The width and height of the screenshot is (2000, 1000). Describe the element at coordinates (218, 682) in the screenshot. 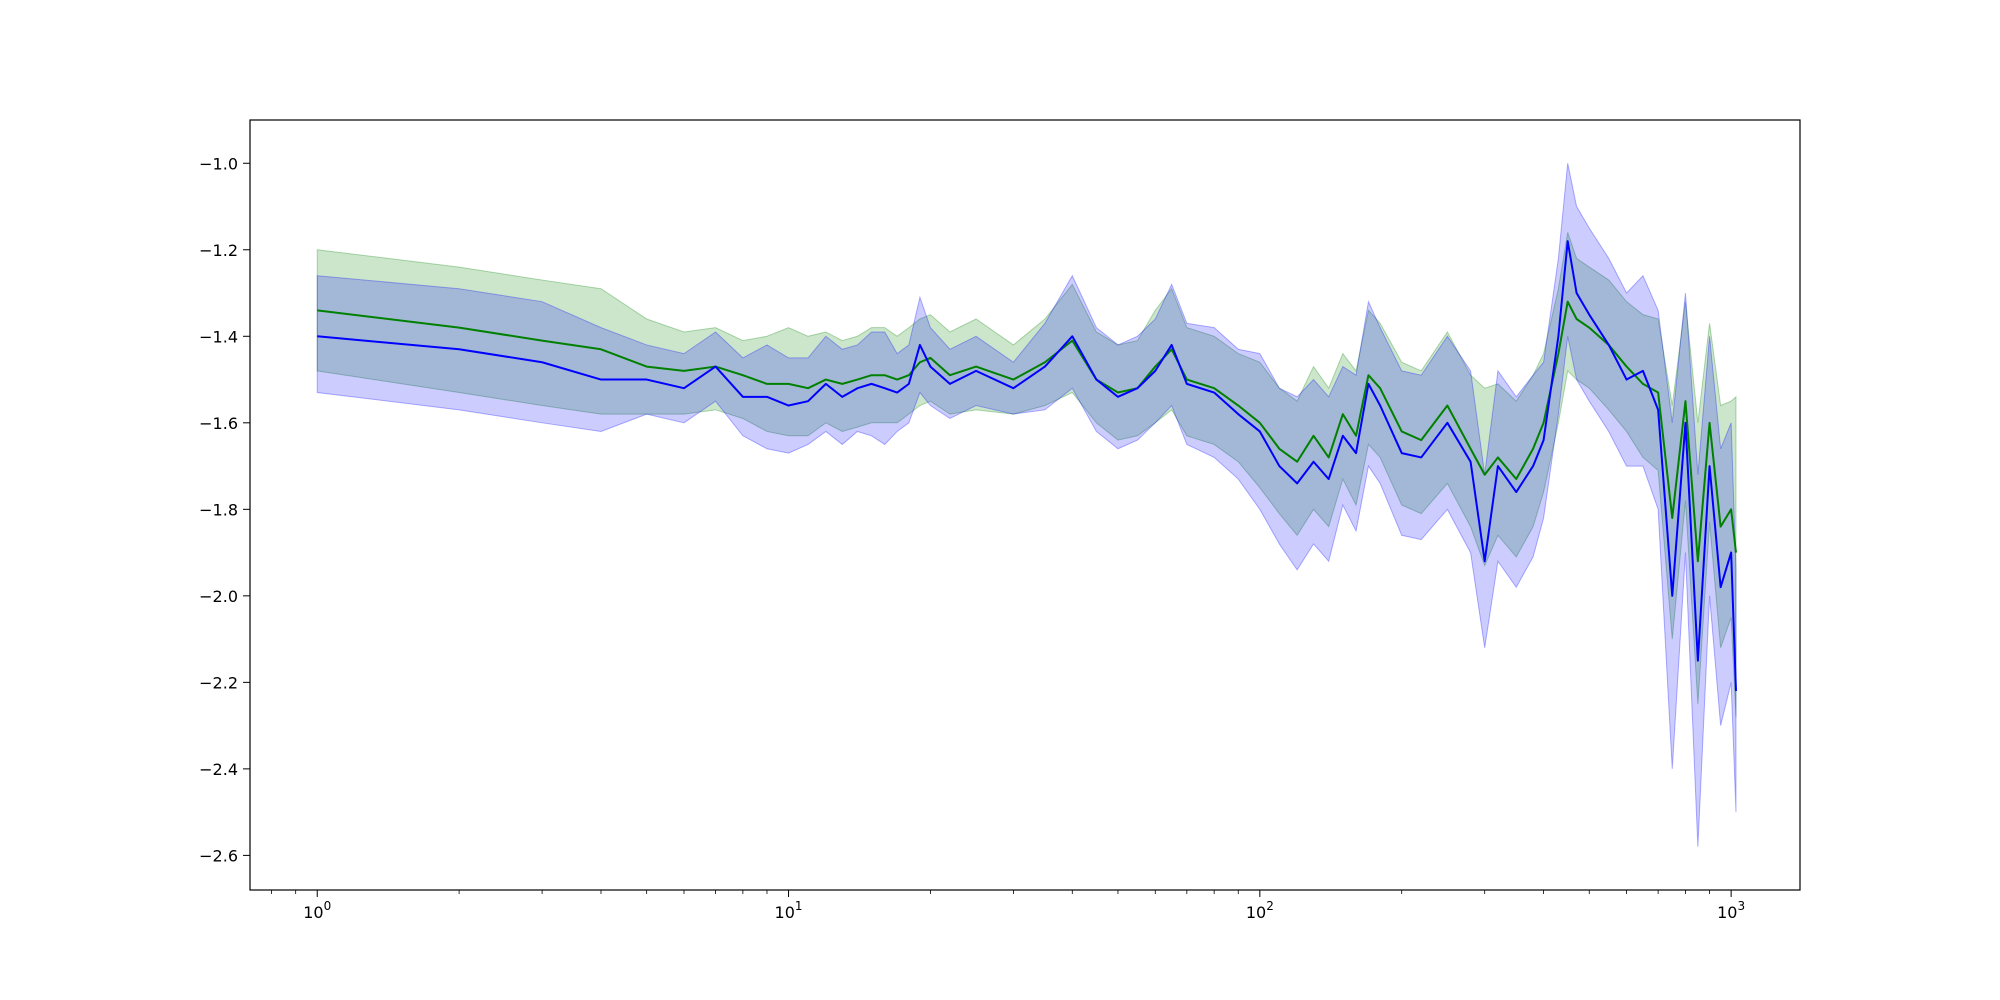

I see `y-tick-label: −2.2` at that location.